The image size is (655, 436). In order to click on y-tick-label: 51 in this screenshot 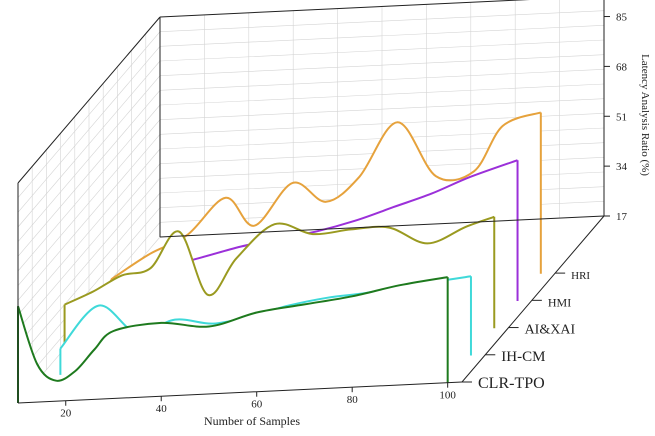, I will do `click(621, 117)`.